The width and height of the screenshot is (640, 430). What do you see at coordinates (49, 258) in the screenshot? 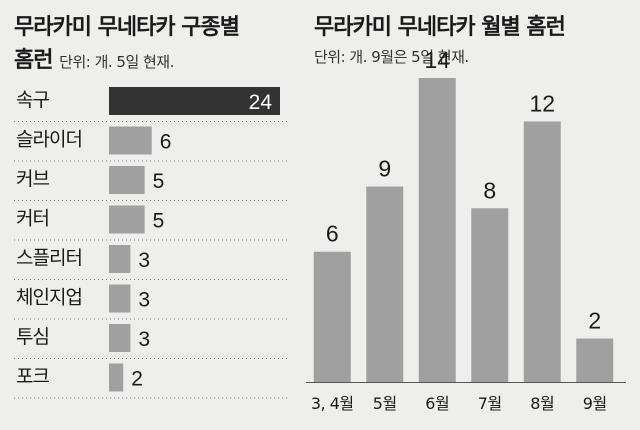
I see `pitch-type-label: 스플리터` at bounding box center [49, 258].